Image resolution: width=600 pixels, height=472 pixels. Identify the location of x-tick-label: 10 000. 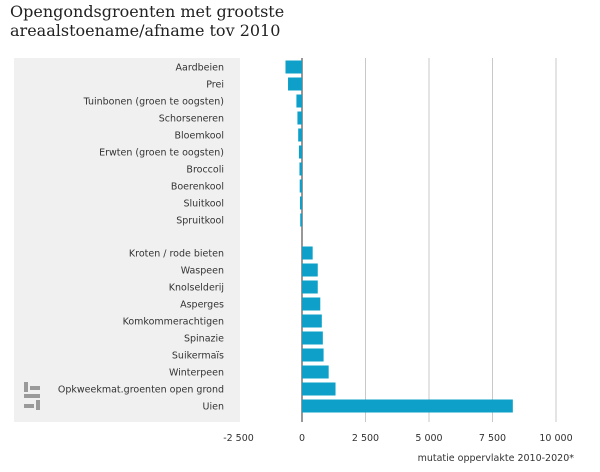
(555, 438).